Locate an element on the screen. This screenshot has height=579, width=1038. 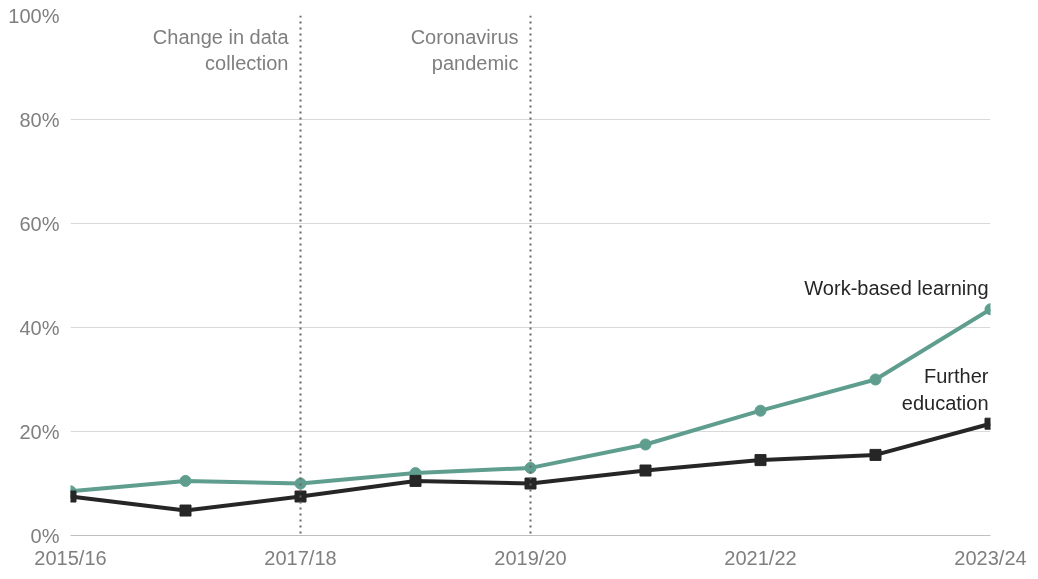
x-tick-label: 2017/18 is located at coordinates (300, 557).